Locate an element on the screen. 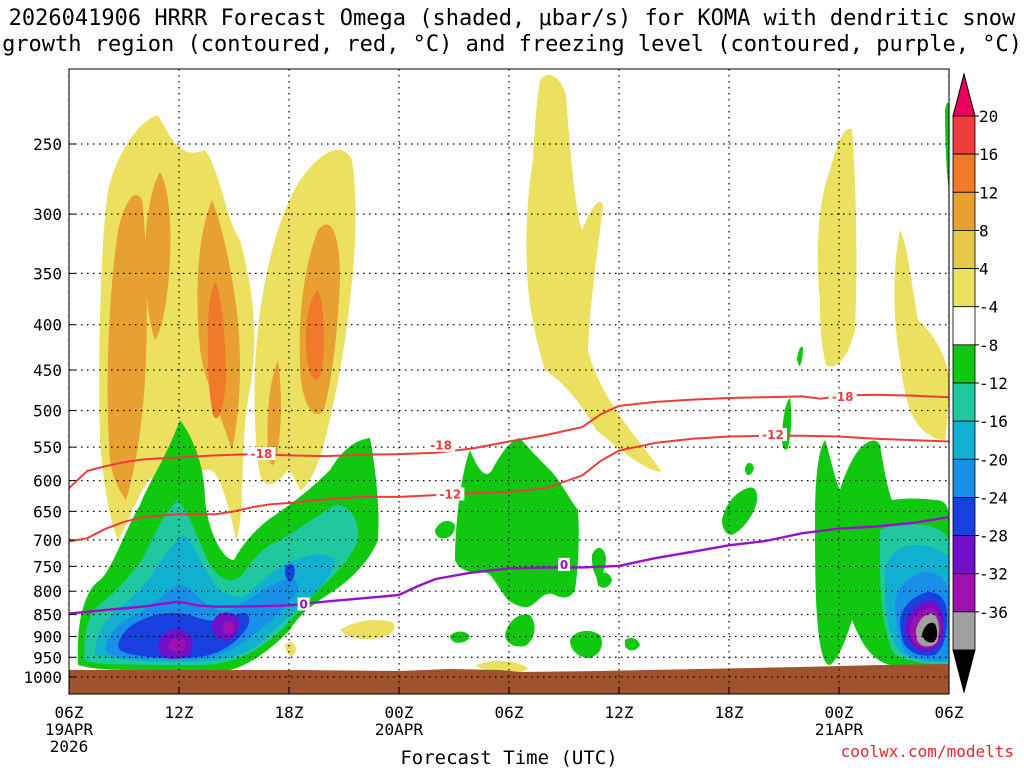 Image resolution: width=1024 pixels, height=768 pixels. y-tick-label: 350 is located at coordinates (47, 273).